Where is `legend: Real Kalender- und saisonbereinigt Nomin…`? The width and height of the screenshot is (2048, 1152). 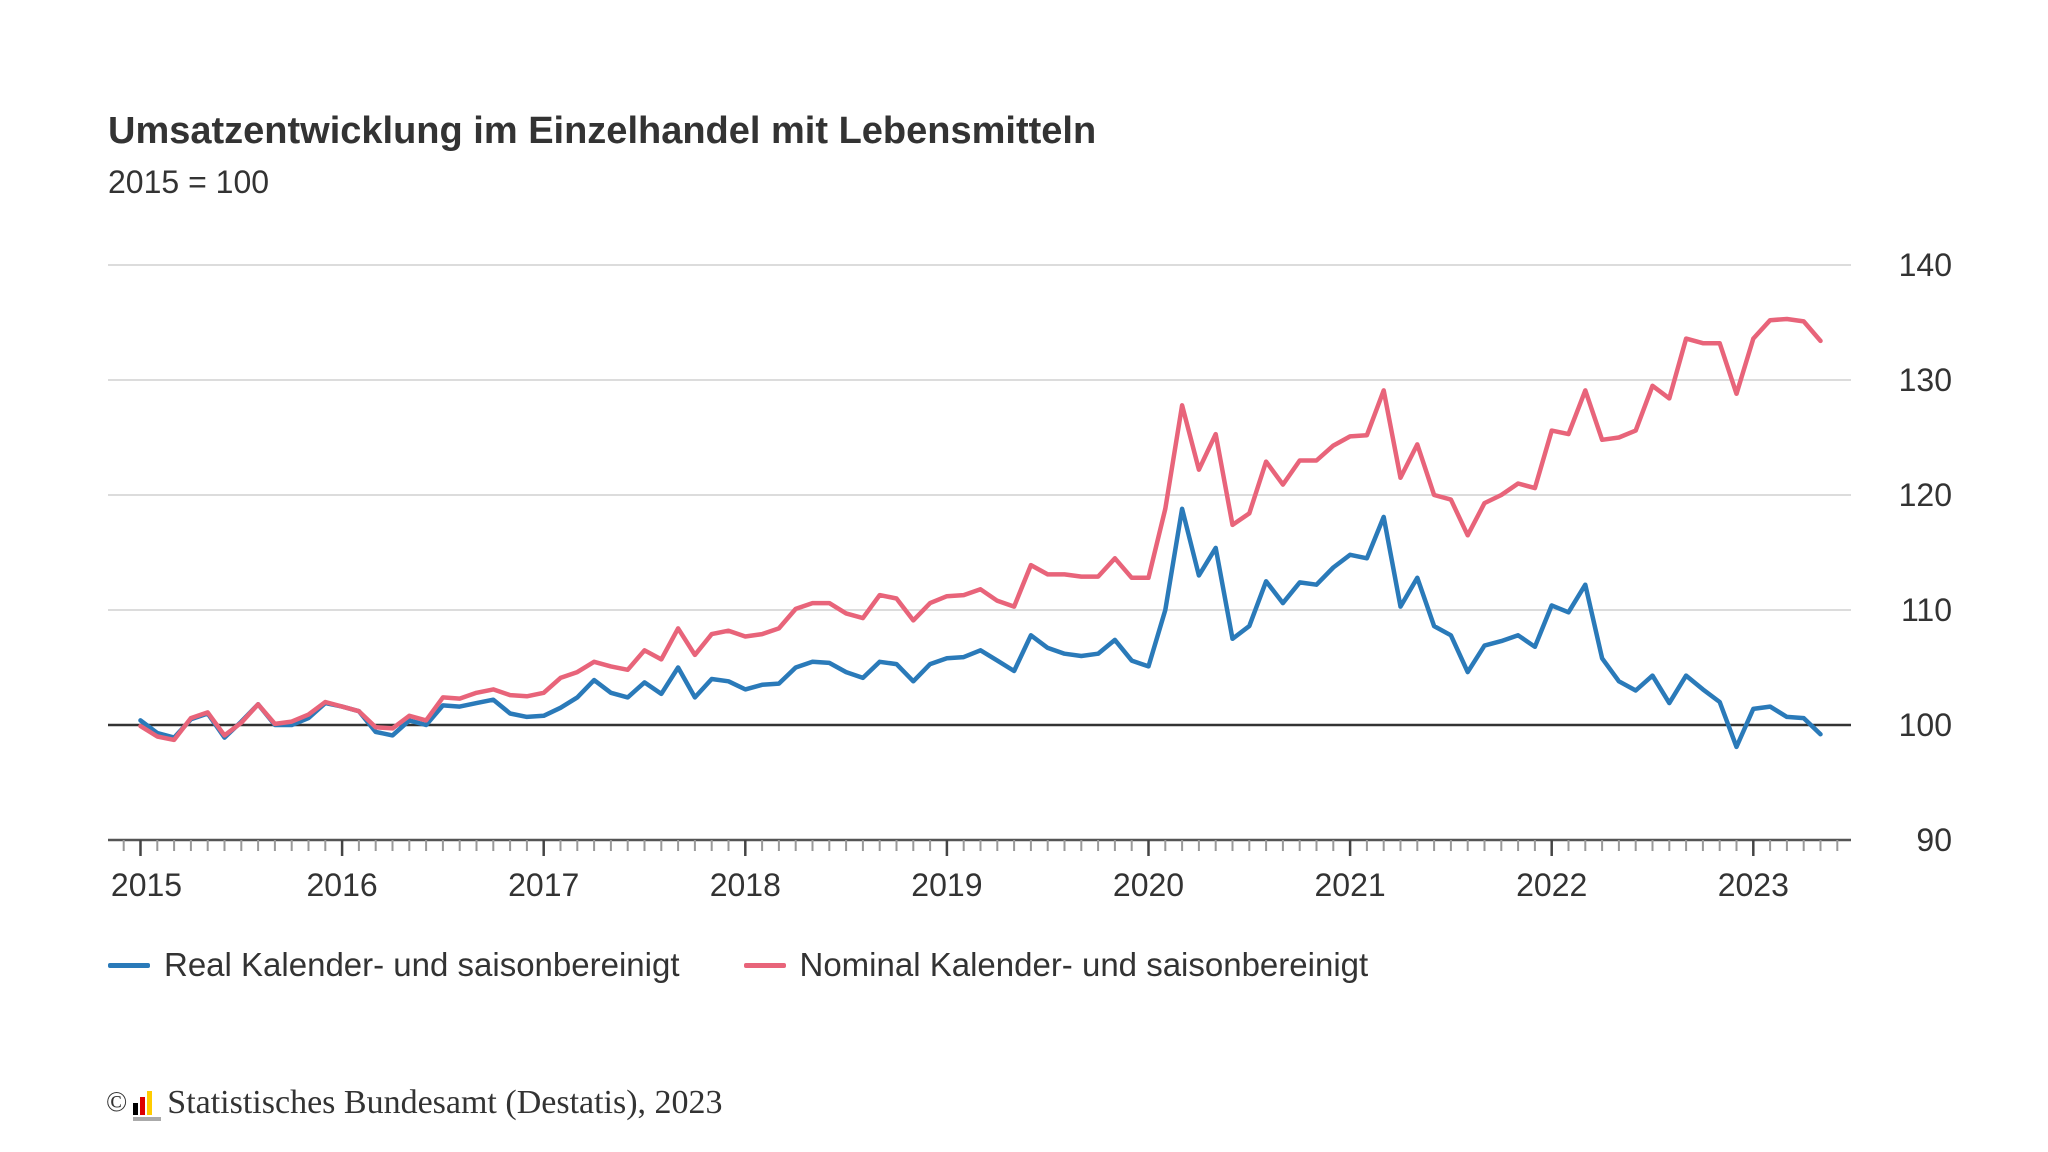 legend: Real Kalender- und saisonbereinigt Nomin… is located at coordinates (738, 965).